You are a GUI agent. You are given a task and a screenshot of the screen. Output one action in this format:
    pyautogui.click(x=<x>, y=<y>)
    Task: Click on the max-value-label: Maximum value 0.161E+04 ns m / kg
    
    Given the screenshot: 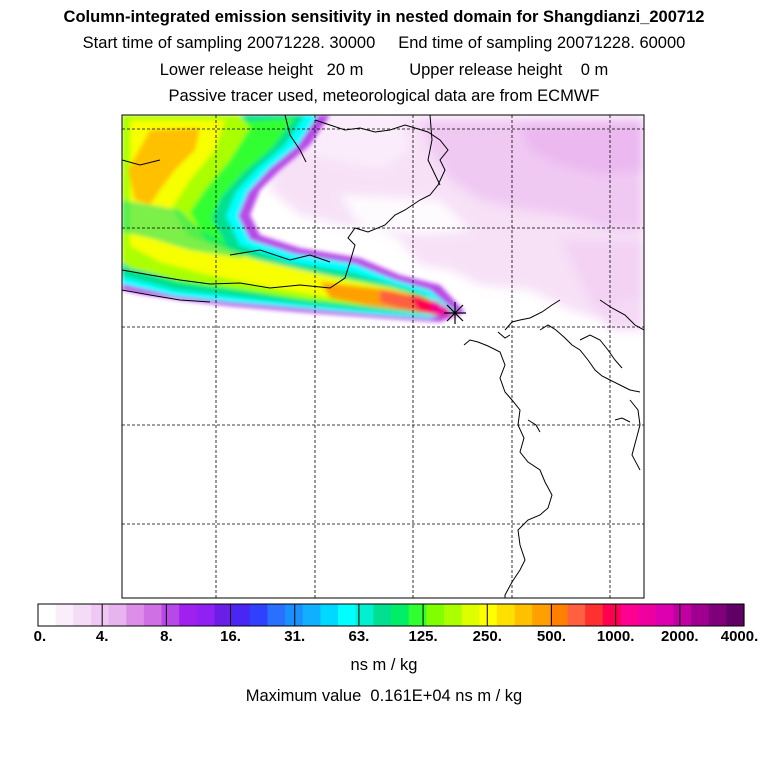 What is the action you would take?
    pyautogui.click(x=384, y=696)
    